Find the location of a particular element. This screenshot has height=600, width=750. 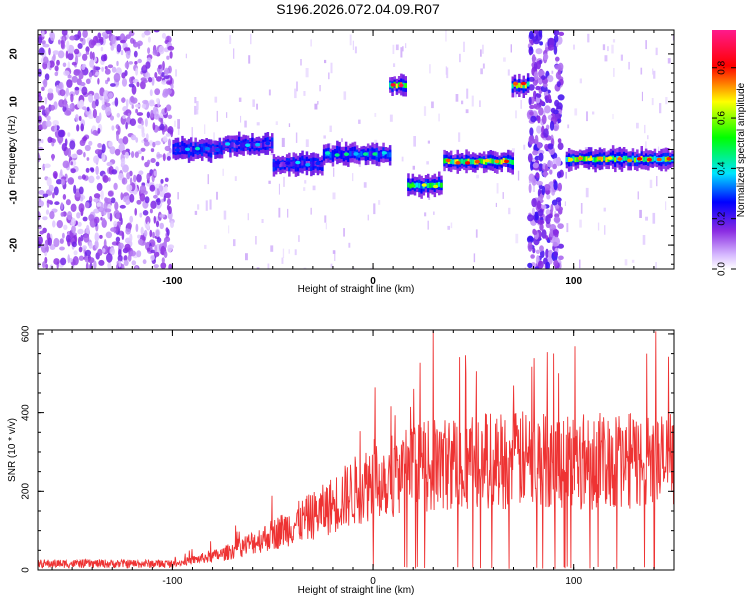

colorbar-tick-label: 0.4 is located at coordinates (722, 168).